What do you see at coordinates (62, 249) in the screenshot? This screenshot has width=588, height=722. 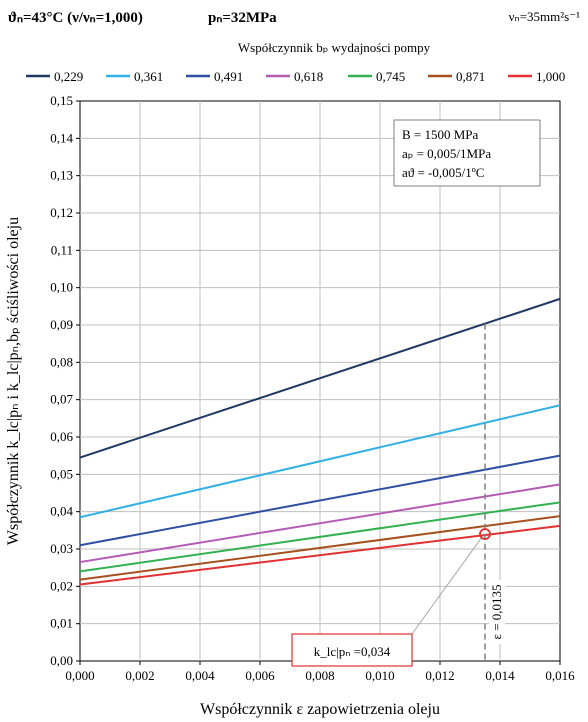 I see `y-tick-label: 0,11` at bounding box center [62, 249].